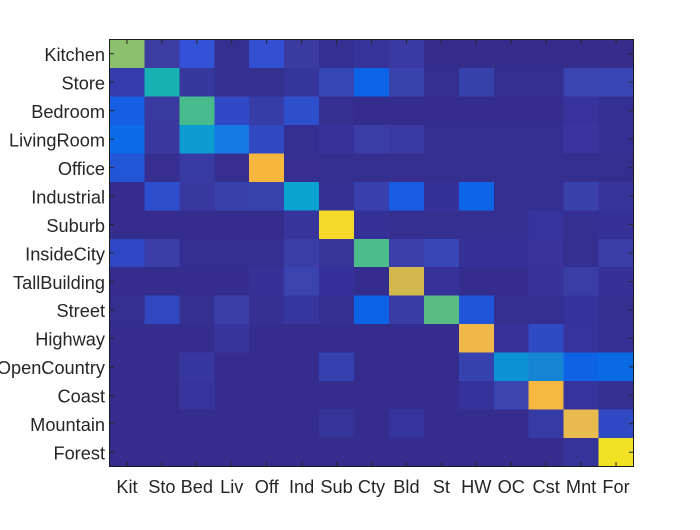 The image size is (700, 530). Describe the element at coordinates (80, 311) in the screenshot. I see `svg-text: Street` at that location.